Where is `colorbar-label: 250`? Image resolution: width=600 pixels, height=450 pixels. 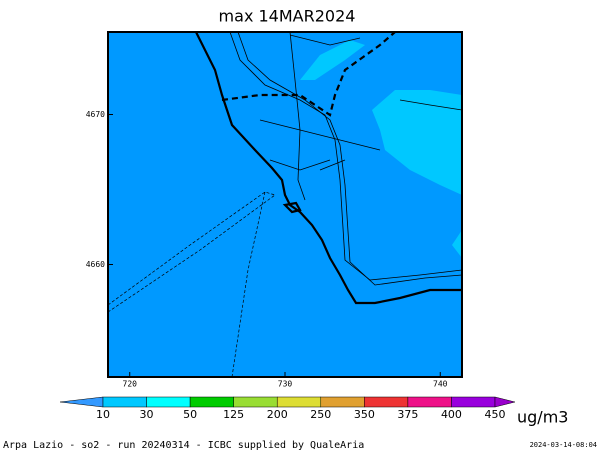 colorbar-label: 250 is located at coordinates (320, 414).